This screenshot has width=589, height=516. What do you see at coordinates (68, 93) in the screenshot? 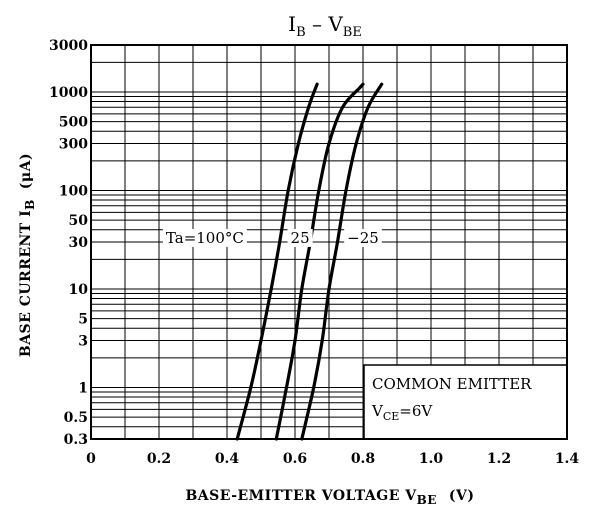
I see `y-tick-label: 1000` at bounding box center [68, 93].